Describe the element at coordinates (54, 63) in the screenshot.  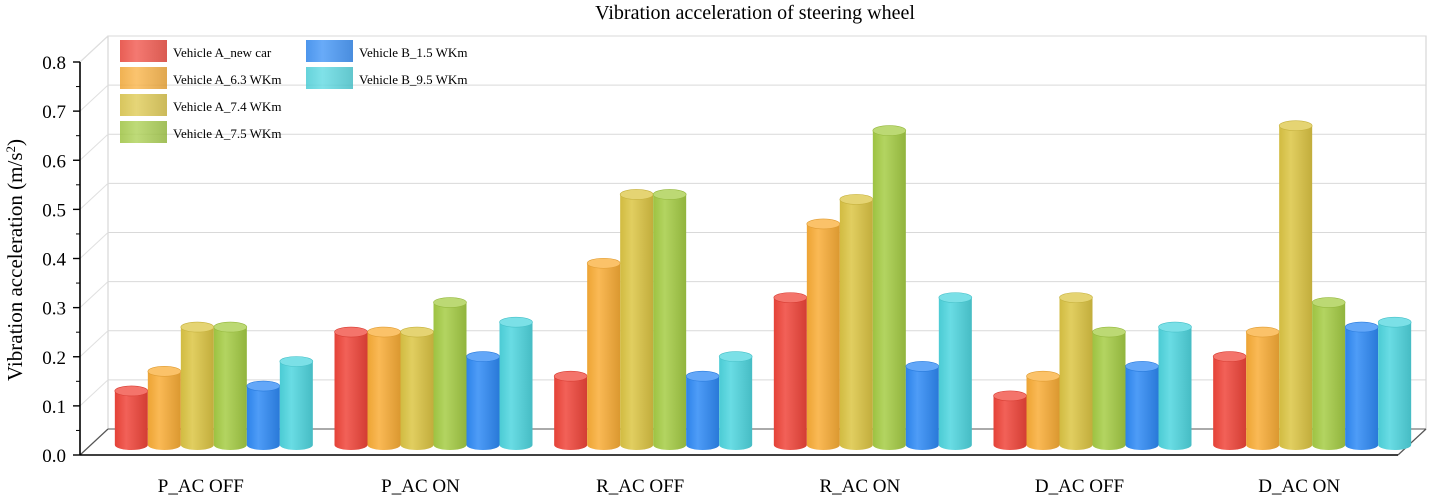
I see `y-tick-label: 0.8` at that location.